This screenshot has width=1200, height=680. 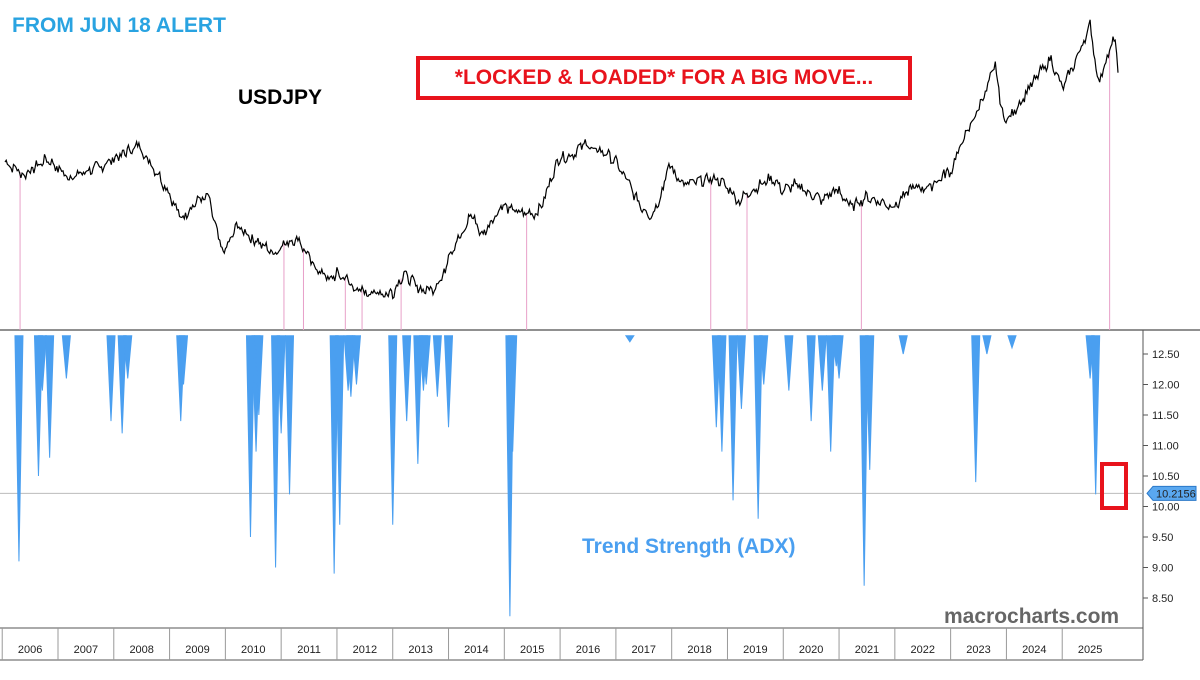 What do you see at coordinates (476, 650) in the screenshot?
I see `x-tick-label-8: 2014` at bounding box center [476, 650].